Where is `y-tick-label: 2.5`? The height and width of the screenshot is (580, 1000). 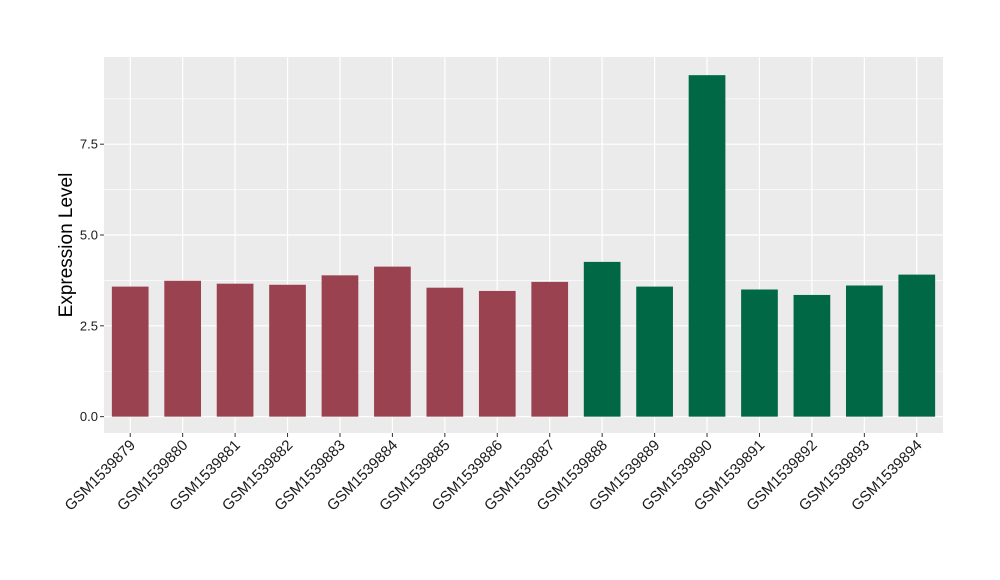 y-tick-label: 2.5 is located at coordinates (89, 325).